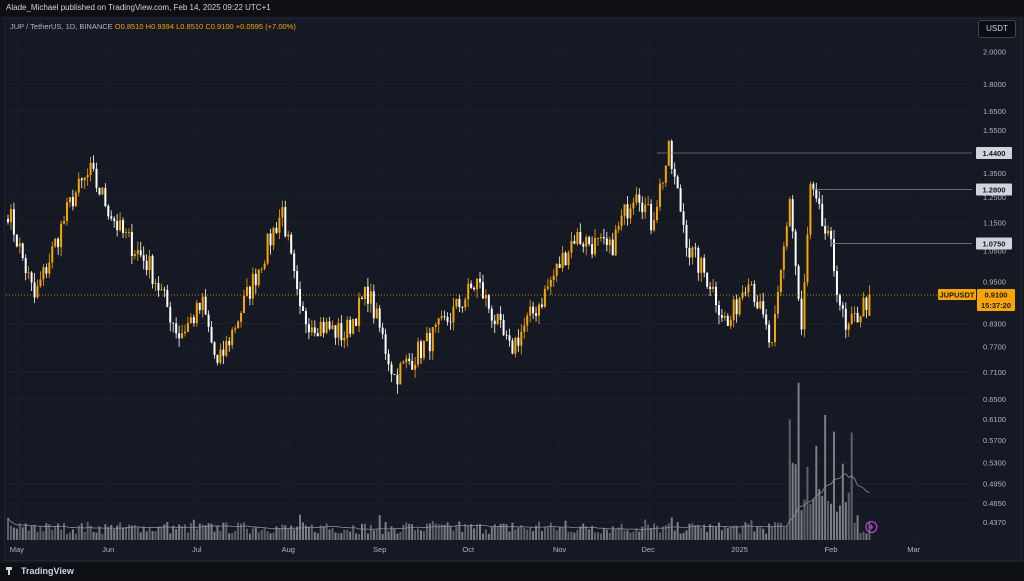 The height and width of the screenshot is (581, 1024). What do you see at coordinates (994, 189) in the screenshot?
I see `level-badge` at bounding box center [994, 189].